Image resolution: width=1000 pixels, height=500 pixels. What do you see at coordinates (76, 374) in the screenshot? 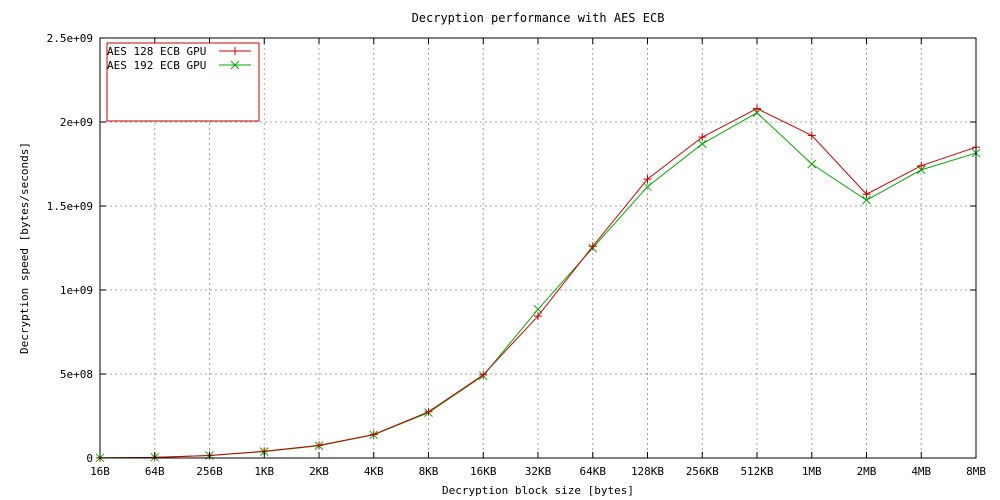
I see `y-tick-label: 5e+08` at bounding box center [76, 374].